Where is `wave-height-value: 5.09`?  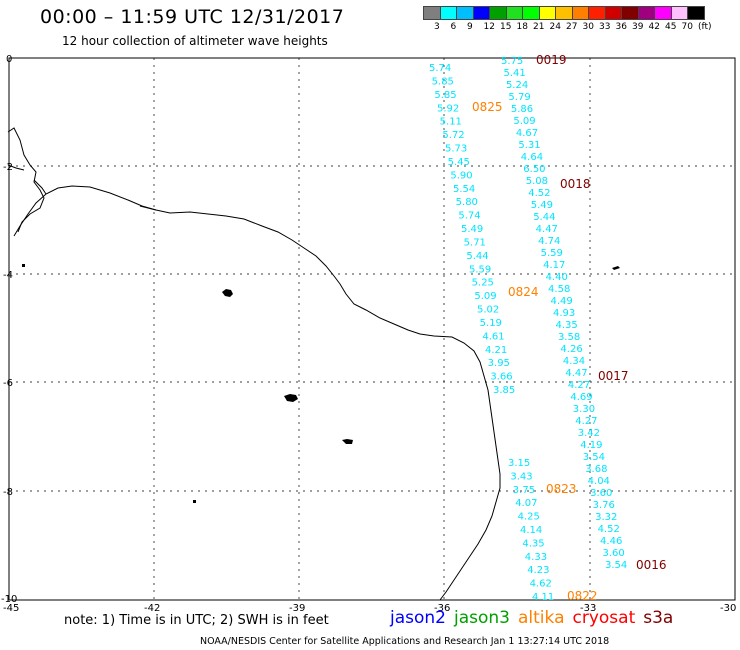
wave-height-value: 5.09 is located at coordinates (485, 296).